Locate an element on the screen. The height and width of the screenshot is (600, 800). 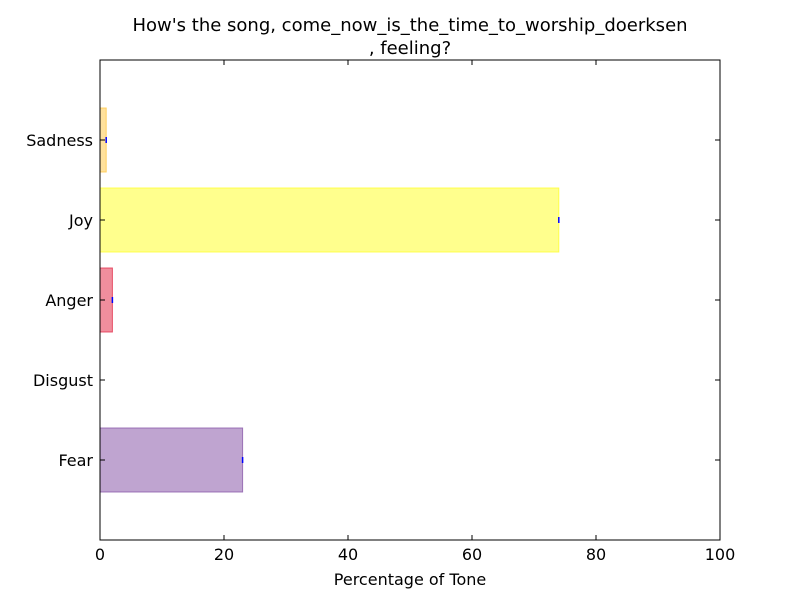
x-tick-label-100: 100 is located at coordinates (720, 554).